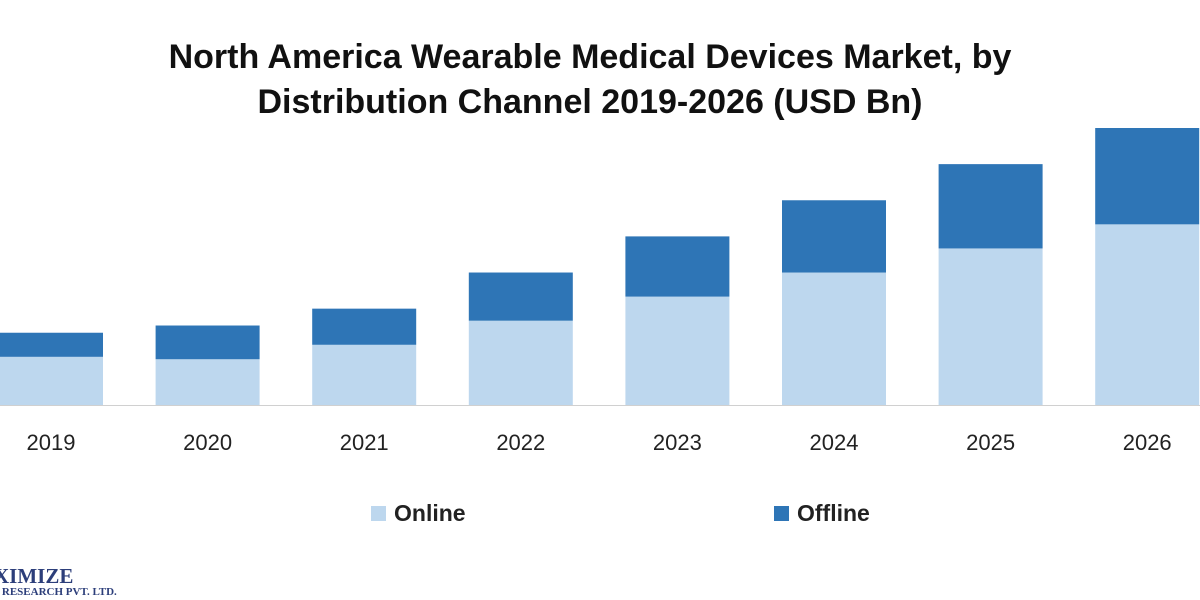 The width and height of the screenshot is (1200, 600). Describe the element at coordinates (51, 344) in the screenshot. I see `bar-offline-2019` at that location.